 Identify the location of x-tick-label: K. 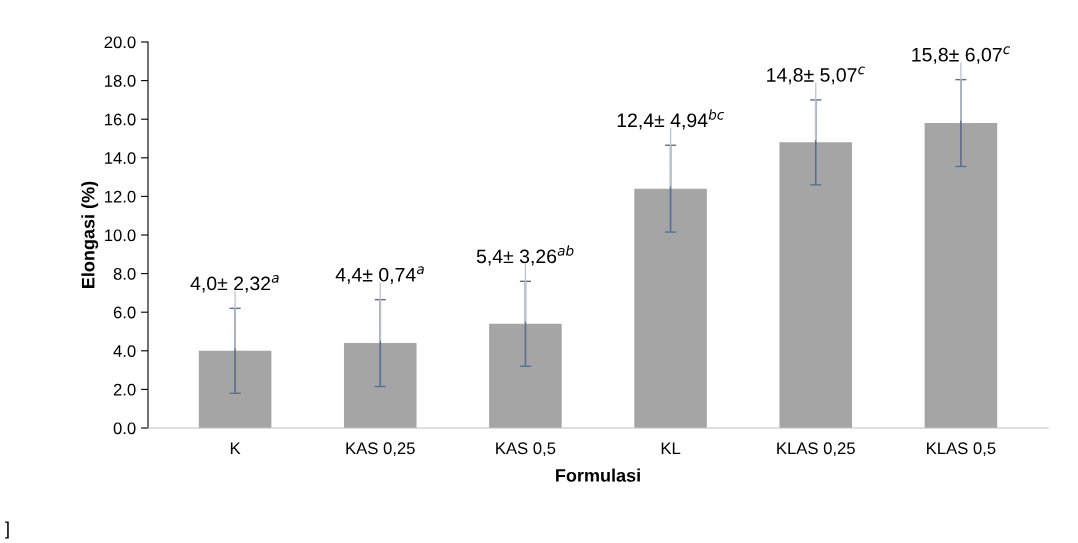
(235, 448).